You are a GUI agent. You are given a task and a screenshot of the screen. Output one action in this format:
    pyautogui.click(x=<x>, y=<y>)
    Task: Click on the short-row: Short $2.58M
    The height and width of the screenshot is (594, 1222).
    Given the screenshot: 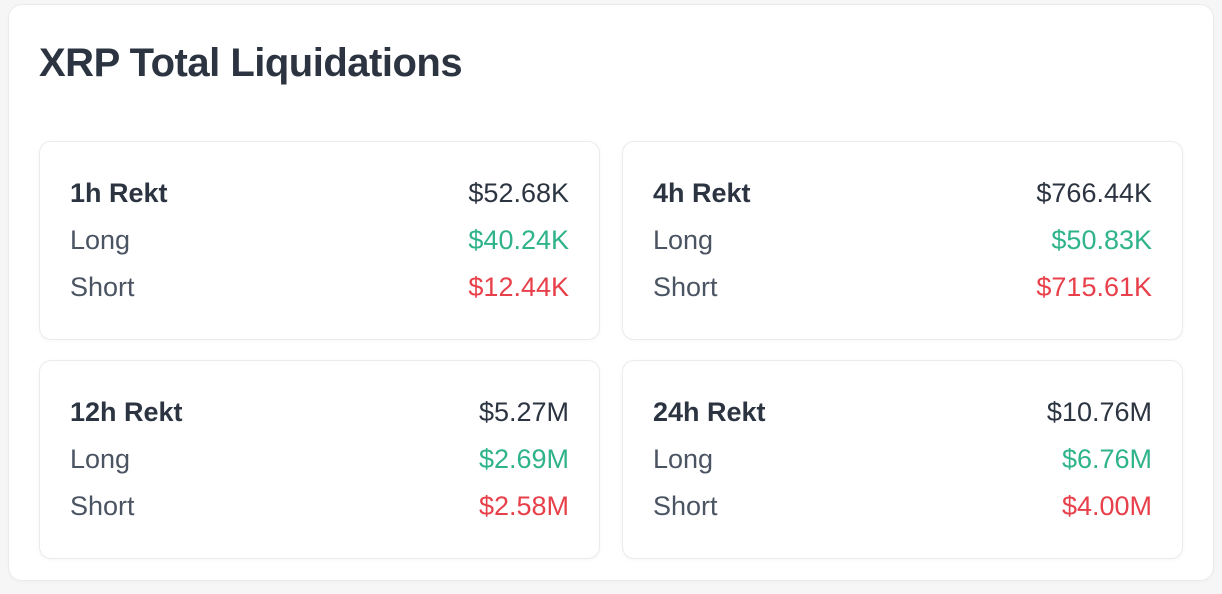 What is the action you would take?
    pyautogui.click(x=319, y=506)
    